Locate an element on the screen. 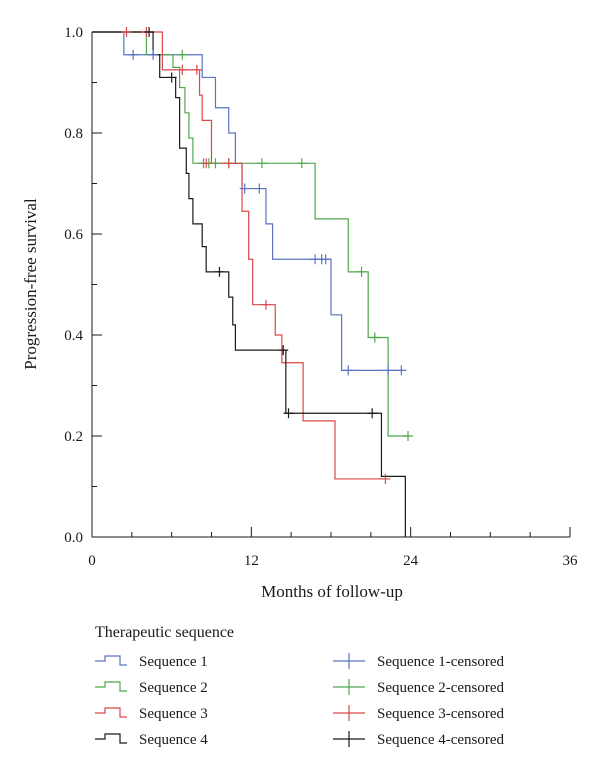  legend-label: Sequence 4-censored is located at coordinates (441, 740).